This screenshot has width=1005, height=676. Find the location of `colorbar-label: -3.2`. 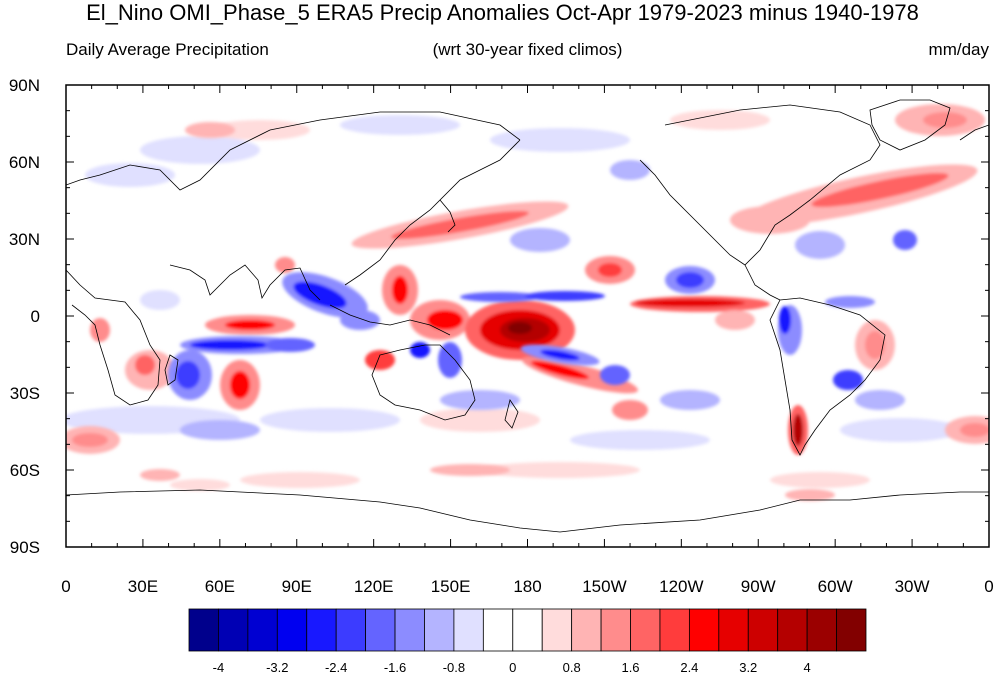

colorbar-label: -3.2 is located at coordinates (277, 667).